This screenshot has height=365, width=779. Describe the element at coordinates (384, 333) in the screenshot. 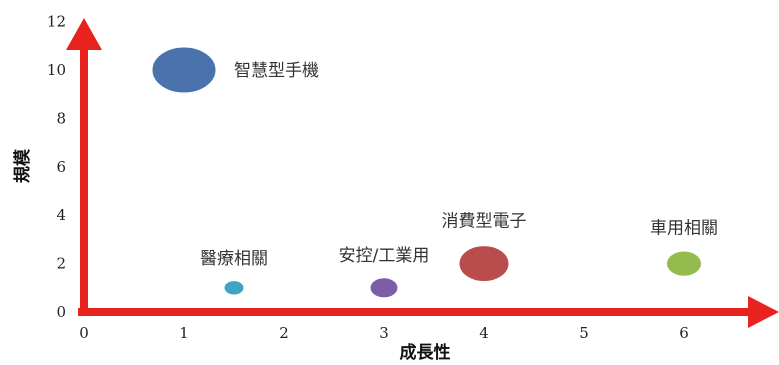

I see `x-tick-label: 3` at that location.